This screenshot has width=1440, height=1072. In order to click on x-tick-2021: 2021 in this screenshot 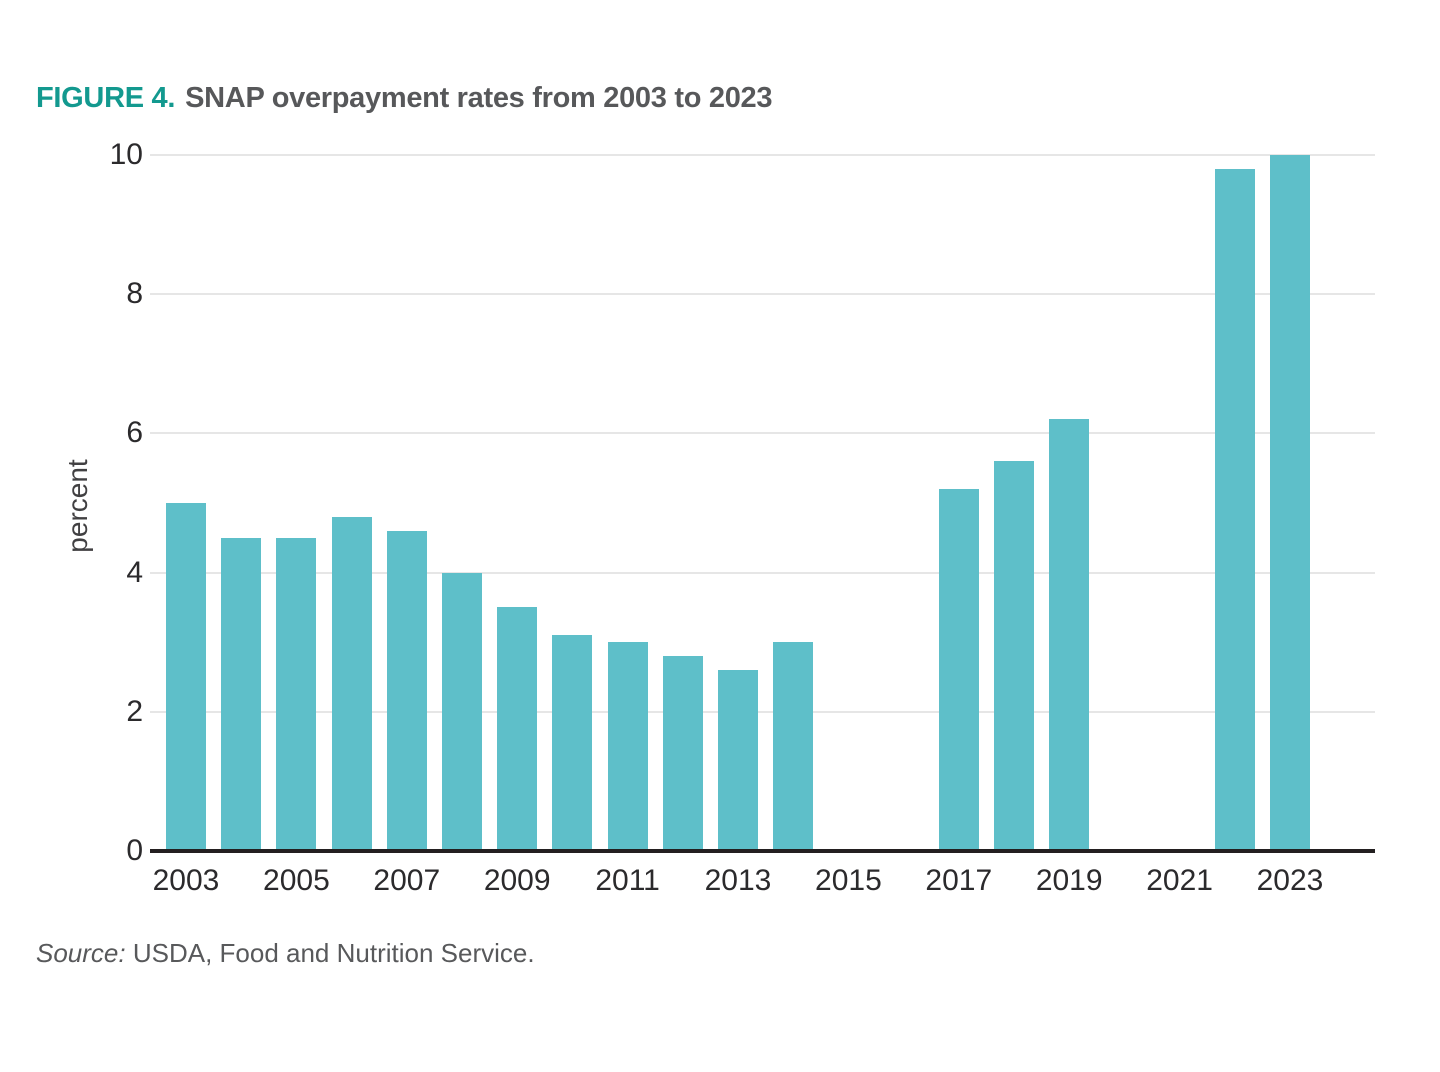, I will do `click(1179, 880)`.